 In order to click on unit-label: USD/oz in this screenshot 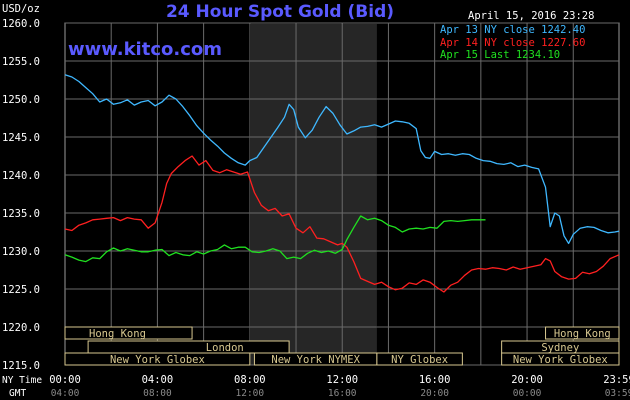, I will do `click(21, 9)`.